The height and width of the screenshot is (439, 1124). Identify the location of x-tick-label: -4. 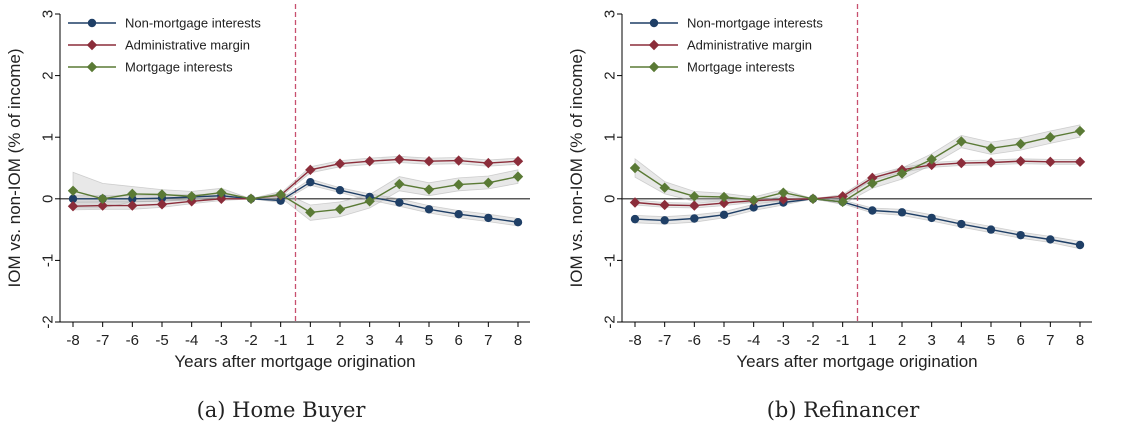
(191, 340).